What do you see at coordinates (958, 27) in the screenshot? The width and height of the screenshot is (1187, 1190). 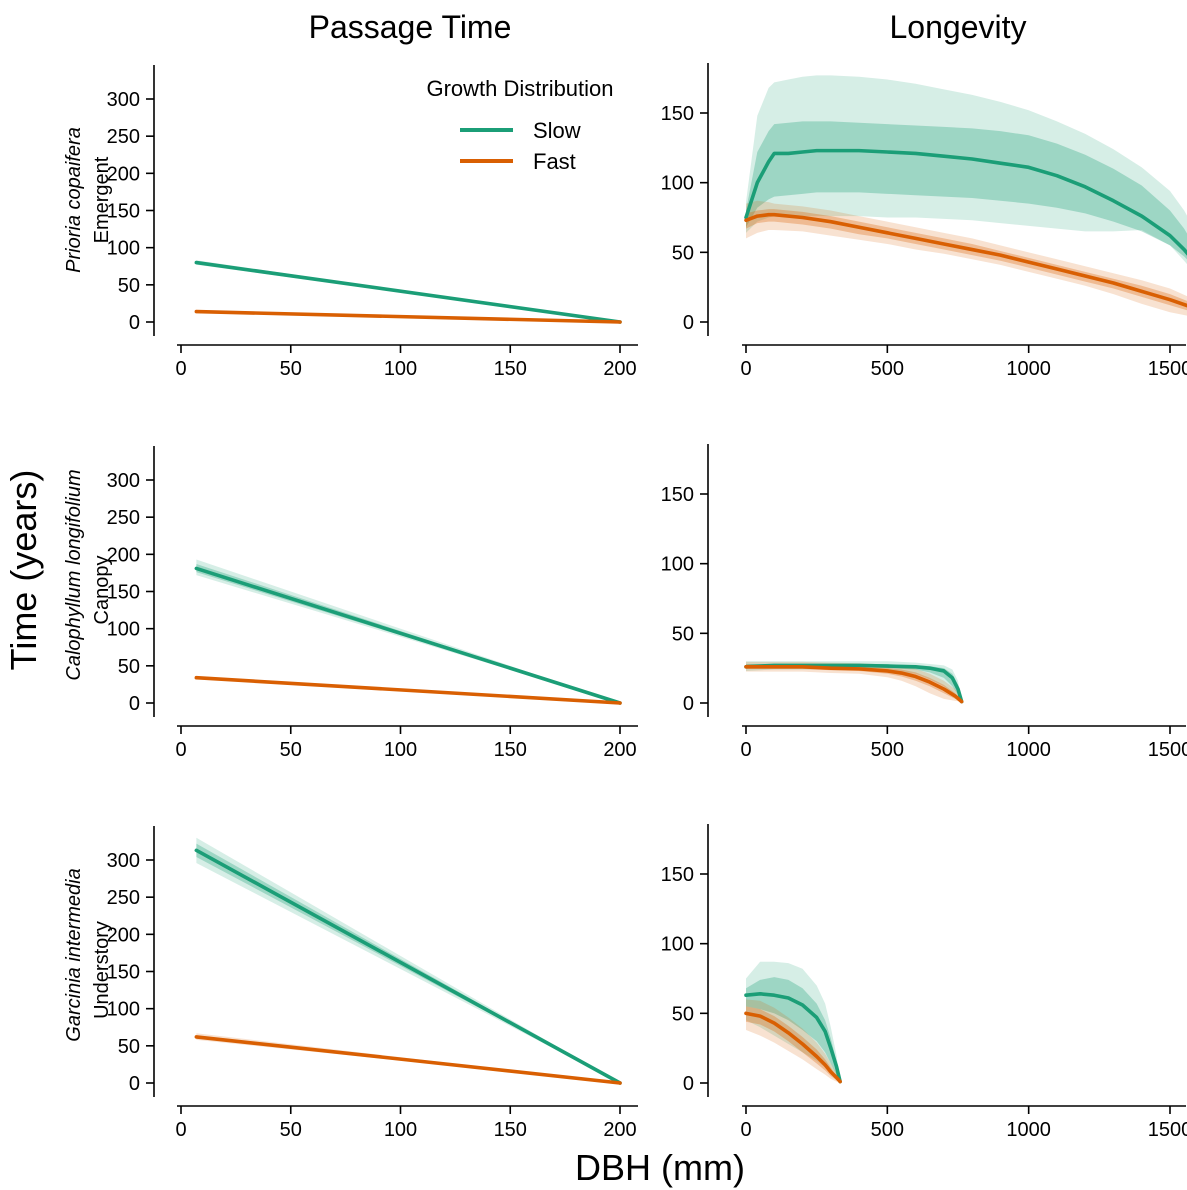 I see `column-title-longevity: Longevity` at bounding box center [958, 27].